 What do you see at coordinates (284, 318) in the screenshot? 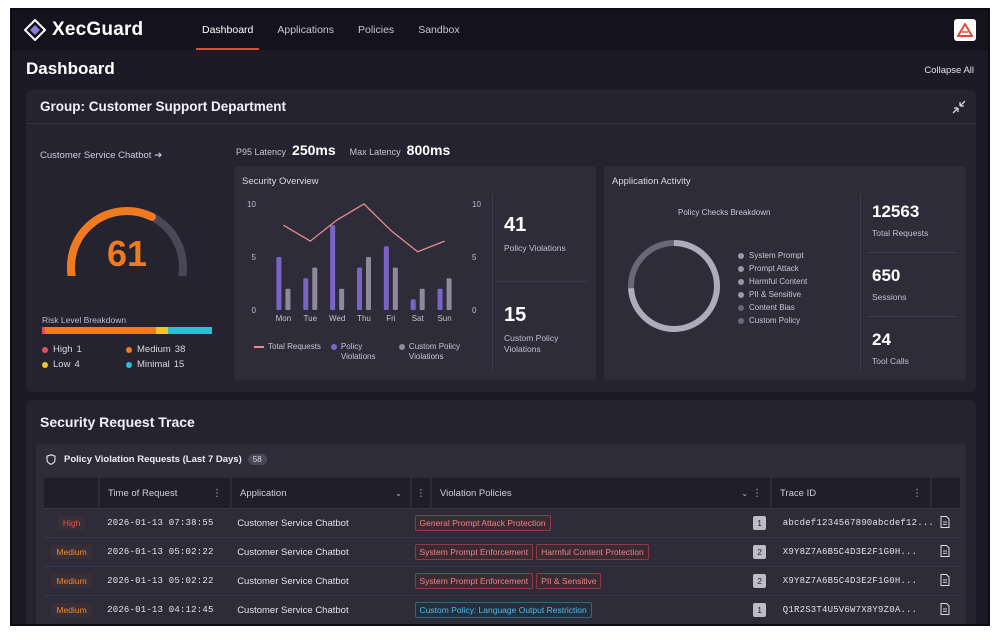
I see `x-tick-label: Mon` at bounding box center [284, 318].